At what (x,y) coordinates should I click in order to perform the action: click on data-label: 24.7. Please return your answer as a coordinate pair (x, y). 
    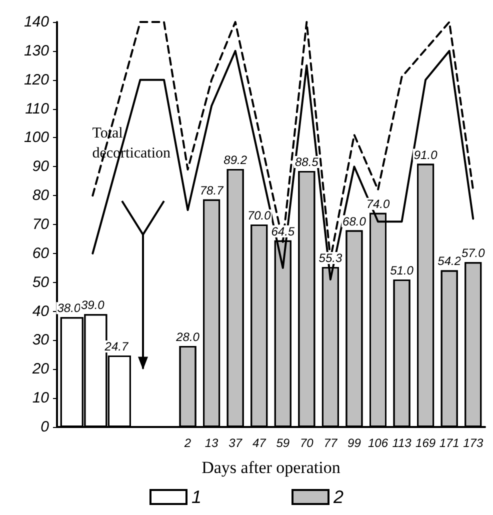
    Looking at the image, I should click on (117, 347).